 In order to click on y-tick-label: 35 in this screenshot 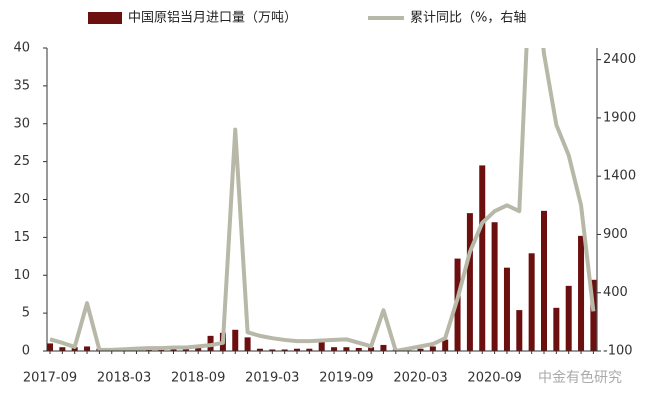, I will do `click(21, 85)`.